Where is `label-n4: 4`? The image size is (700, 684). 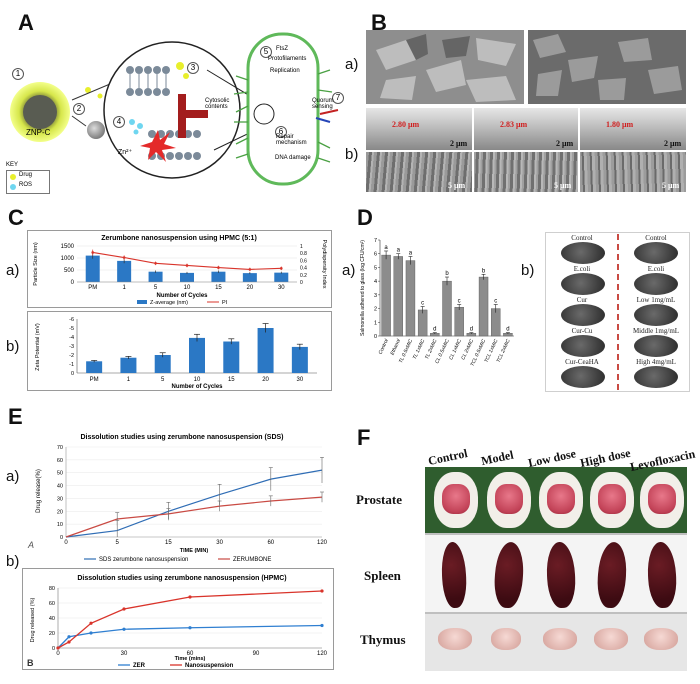 label-n4: 4 is located at coordinates (119, 122).